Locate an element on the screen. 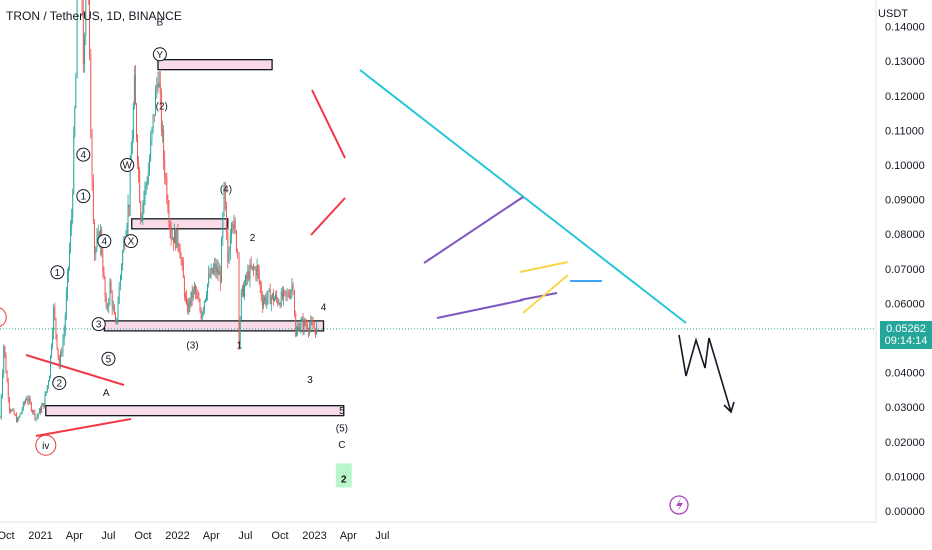  price-zone is located at coordinates (195, 411).